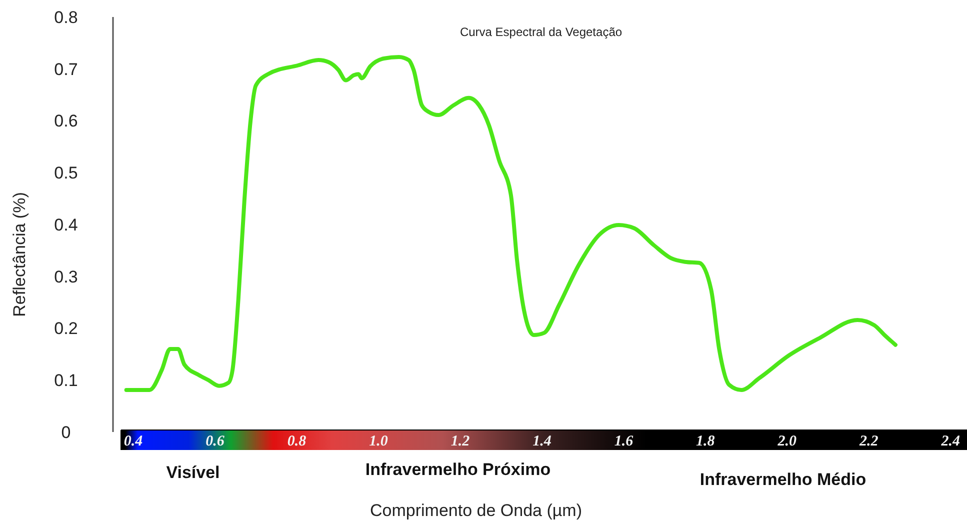 This screenshot has width=967, height=524. I want to click on y-tick-label: 0.8, so click(66, 17).